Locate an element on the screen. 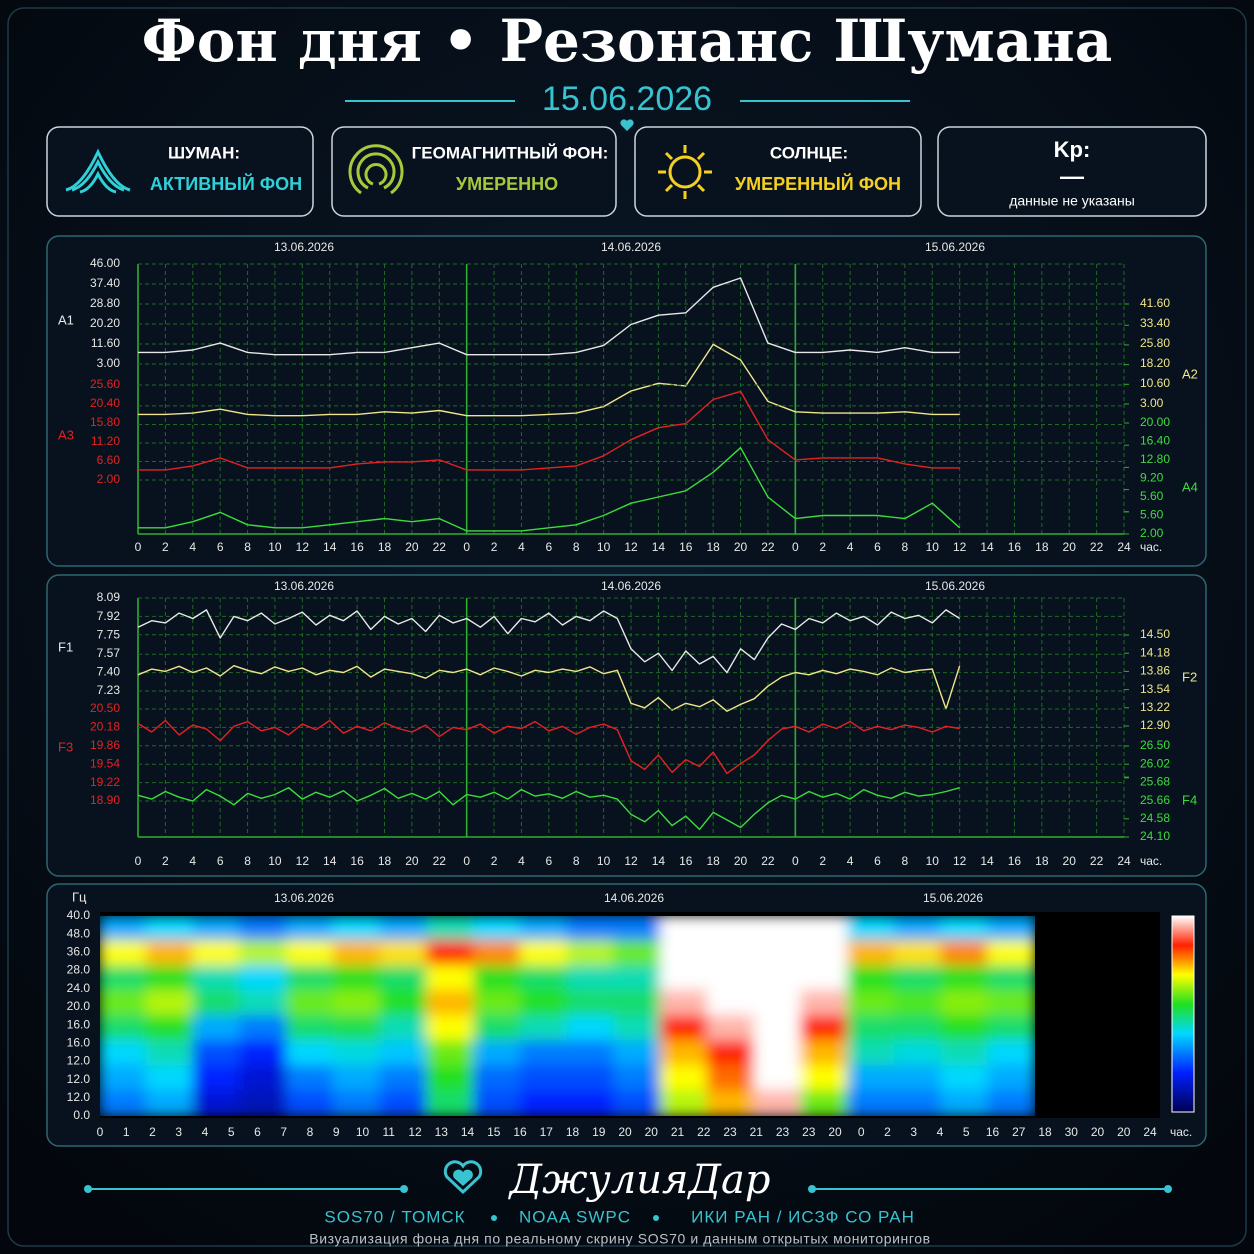  y-tick-label: 7.57 is located at coordinates (109, 653).